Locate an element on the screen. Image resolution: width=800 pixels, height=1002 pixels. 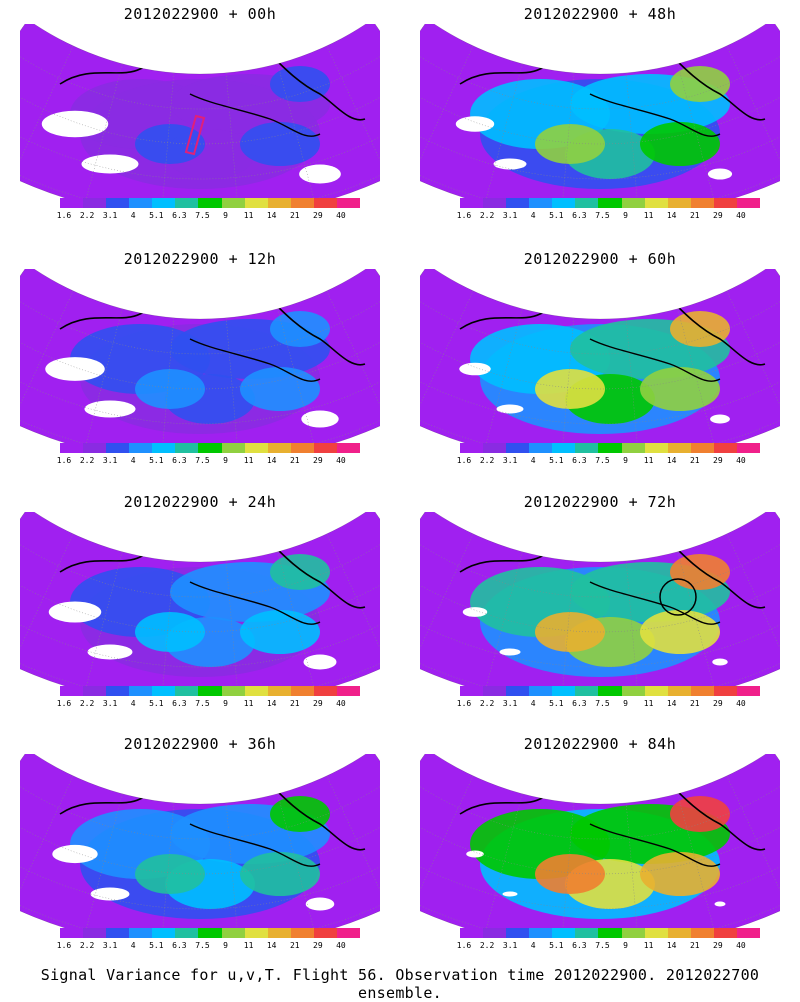
colorbar: 1.6 2.2 3.1 4 5.1 6.3 7.5 9 11 14 21 29 40 is located at coordinates (608, 214).